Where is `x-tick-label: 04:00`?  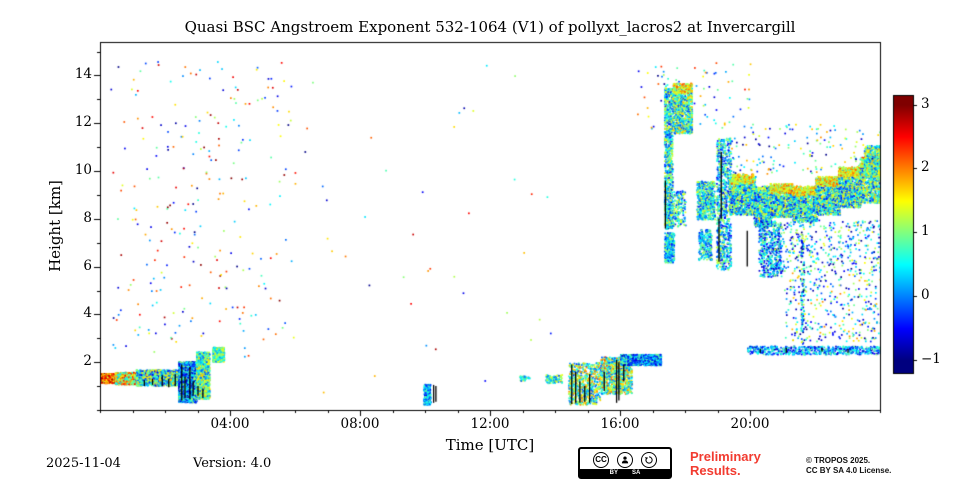
x-tick-label: 04:00 is located at coordinates (230, 424).